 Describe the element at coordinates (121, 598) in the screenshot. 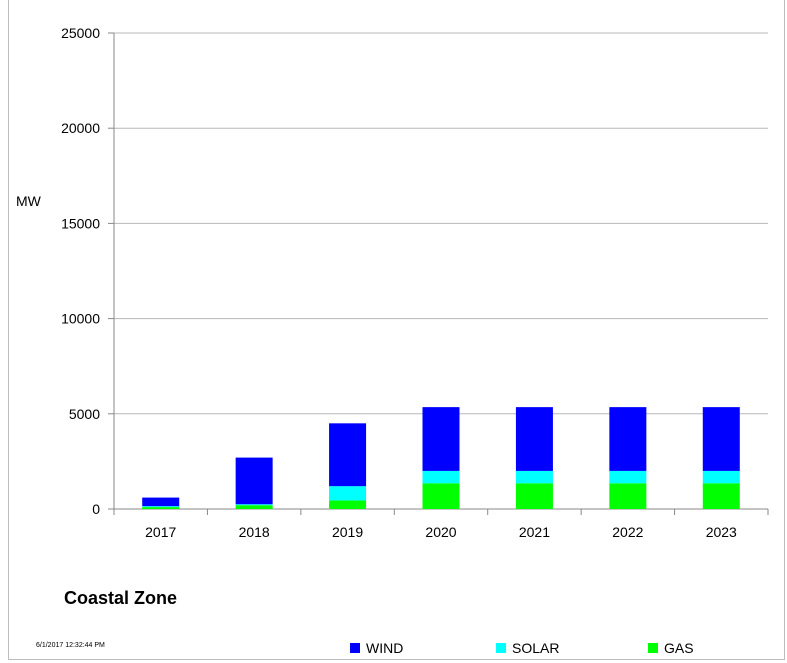

I see `chart-title: Coastal Zone` at that location.